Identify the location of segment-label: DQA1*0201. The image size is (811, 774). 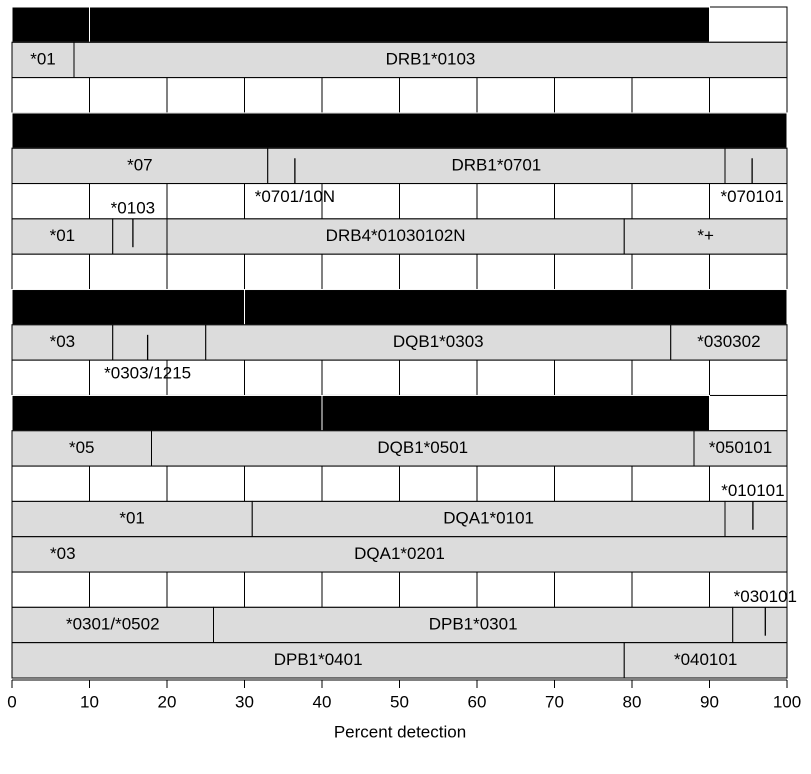
(399, 553).